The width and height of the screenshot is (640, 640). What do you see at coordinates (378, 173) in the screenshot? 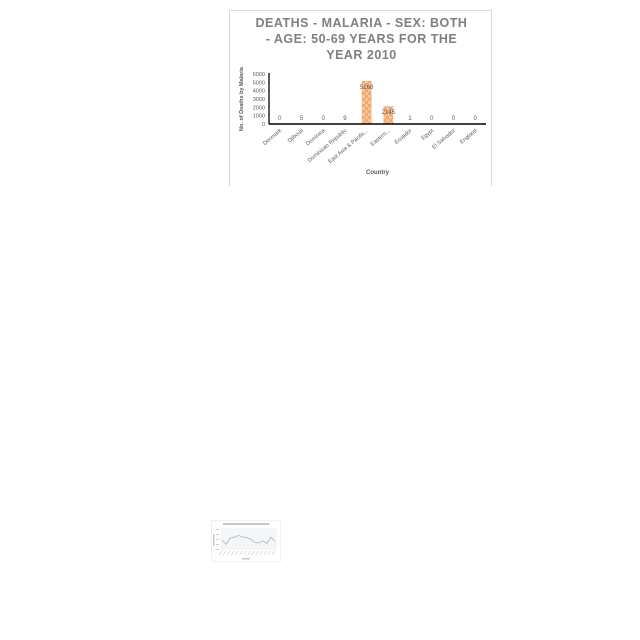
I see `x-axis-title: Country` at bounding box center [378, 173].